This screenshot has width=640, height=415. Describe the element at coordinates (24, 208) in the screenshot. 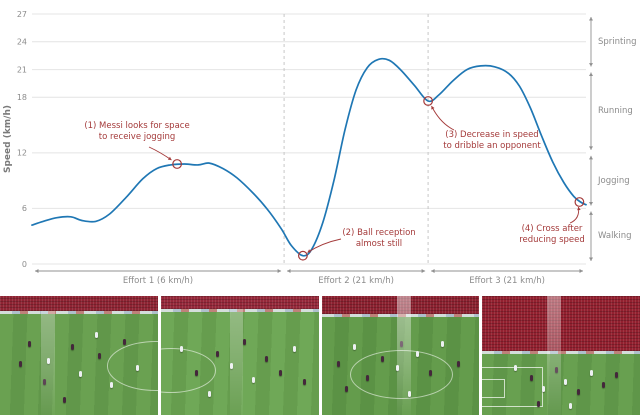

I see `y-tick-label: 6` at that location.